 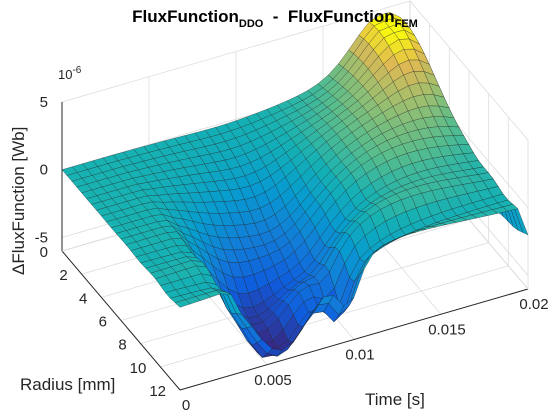 I want to click on svg-text:FluxFunctionDDO - FluxFuncti: FluxFunctionDDO - FluxFunctionFEM, so click(x=275, y=18).